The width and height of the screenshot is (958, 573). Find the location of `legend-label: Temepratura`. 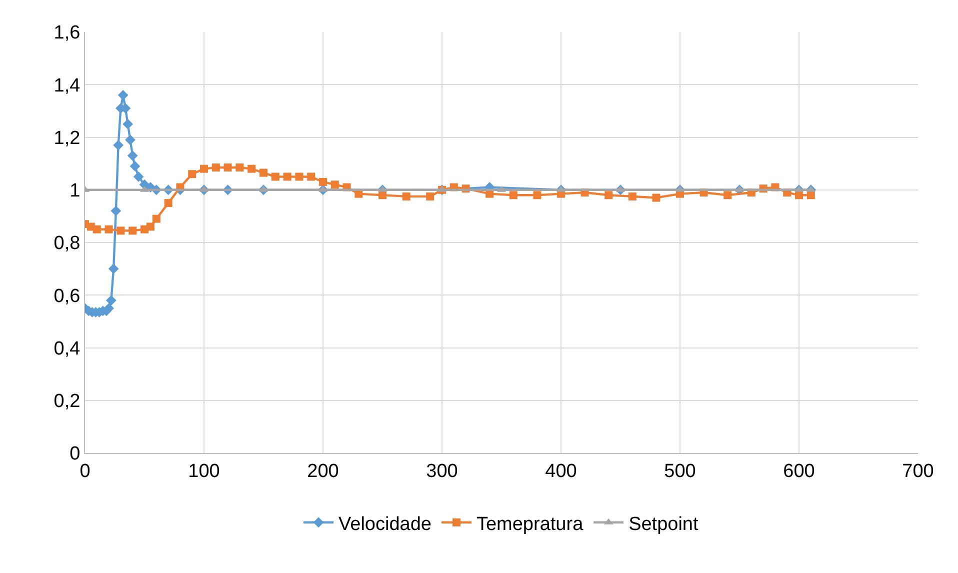

legend-label: Temepratura is located at coordinates (530, 524).